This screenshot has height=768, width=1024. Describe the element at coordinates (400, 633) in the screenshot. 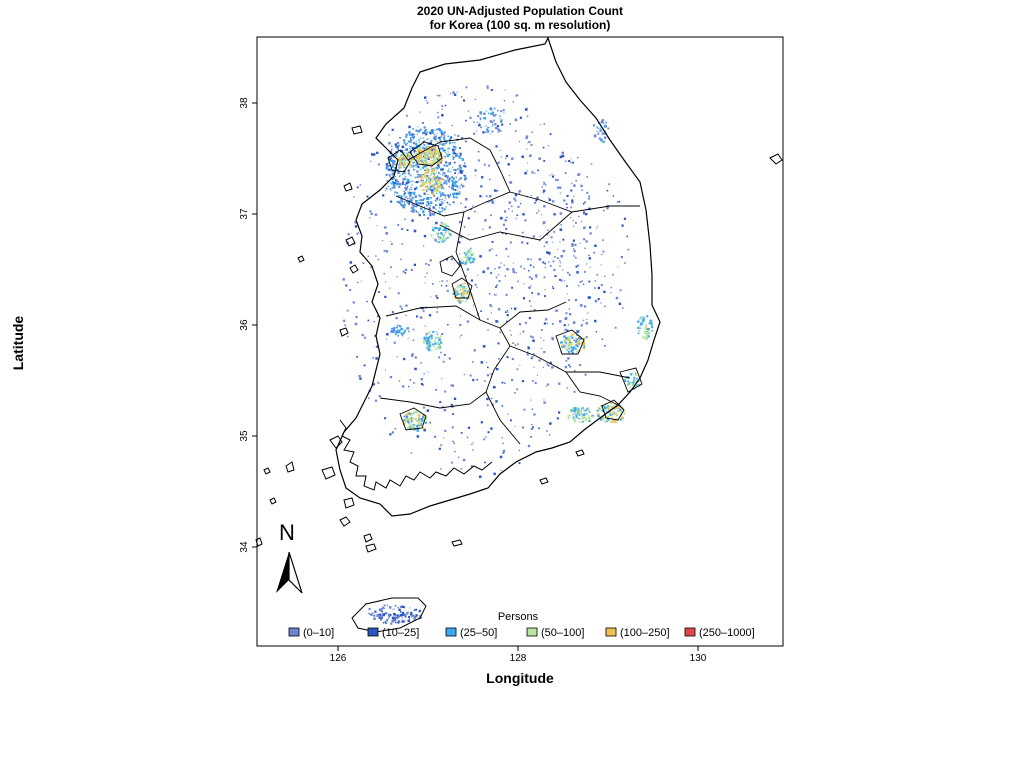

I see `legend-label: (10–25]` at that location.